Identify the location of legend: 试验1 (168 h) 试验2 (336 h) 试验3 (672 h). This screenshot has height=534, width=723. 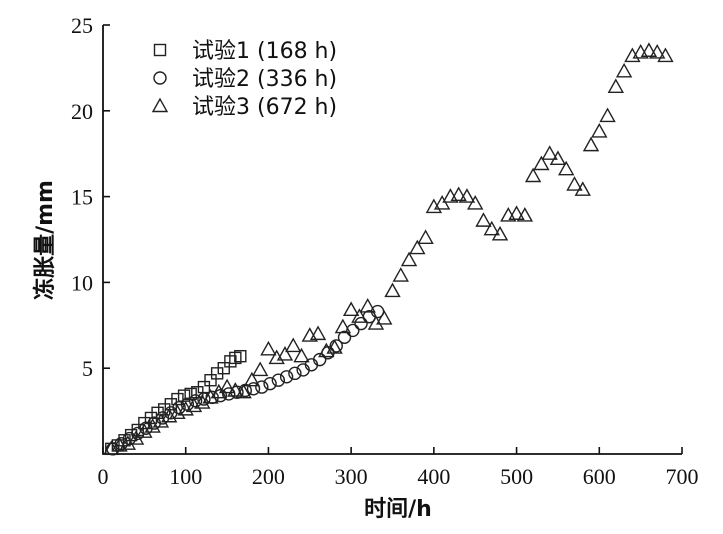
(244, 79).